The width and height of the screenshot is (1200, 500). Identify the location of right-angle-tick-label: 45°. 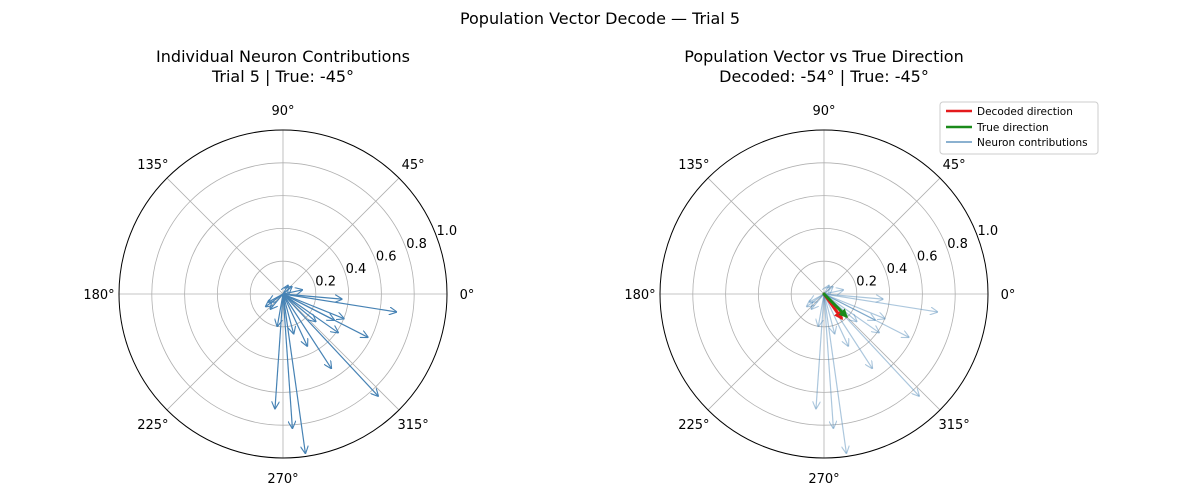
(954, 165).